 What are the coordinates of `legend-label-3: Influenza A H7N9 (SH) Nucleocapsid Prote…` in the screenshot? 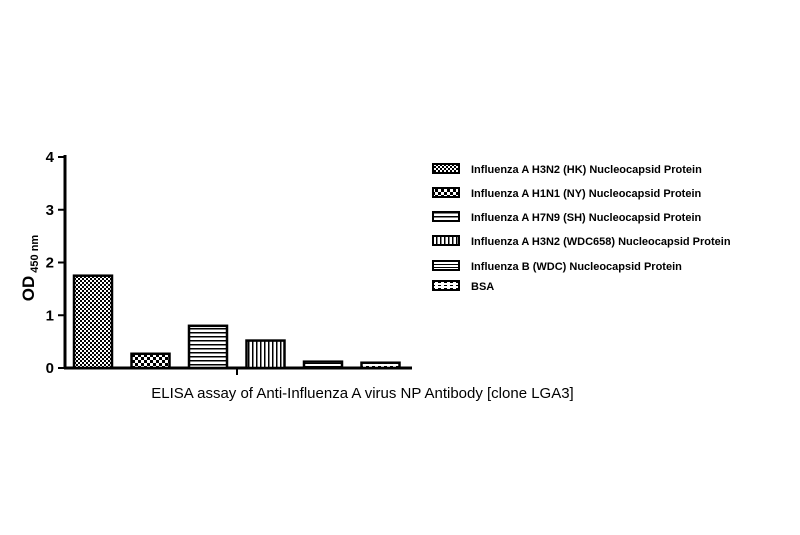 It's located at (586, 218).